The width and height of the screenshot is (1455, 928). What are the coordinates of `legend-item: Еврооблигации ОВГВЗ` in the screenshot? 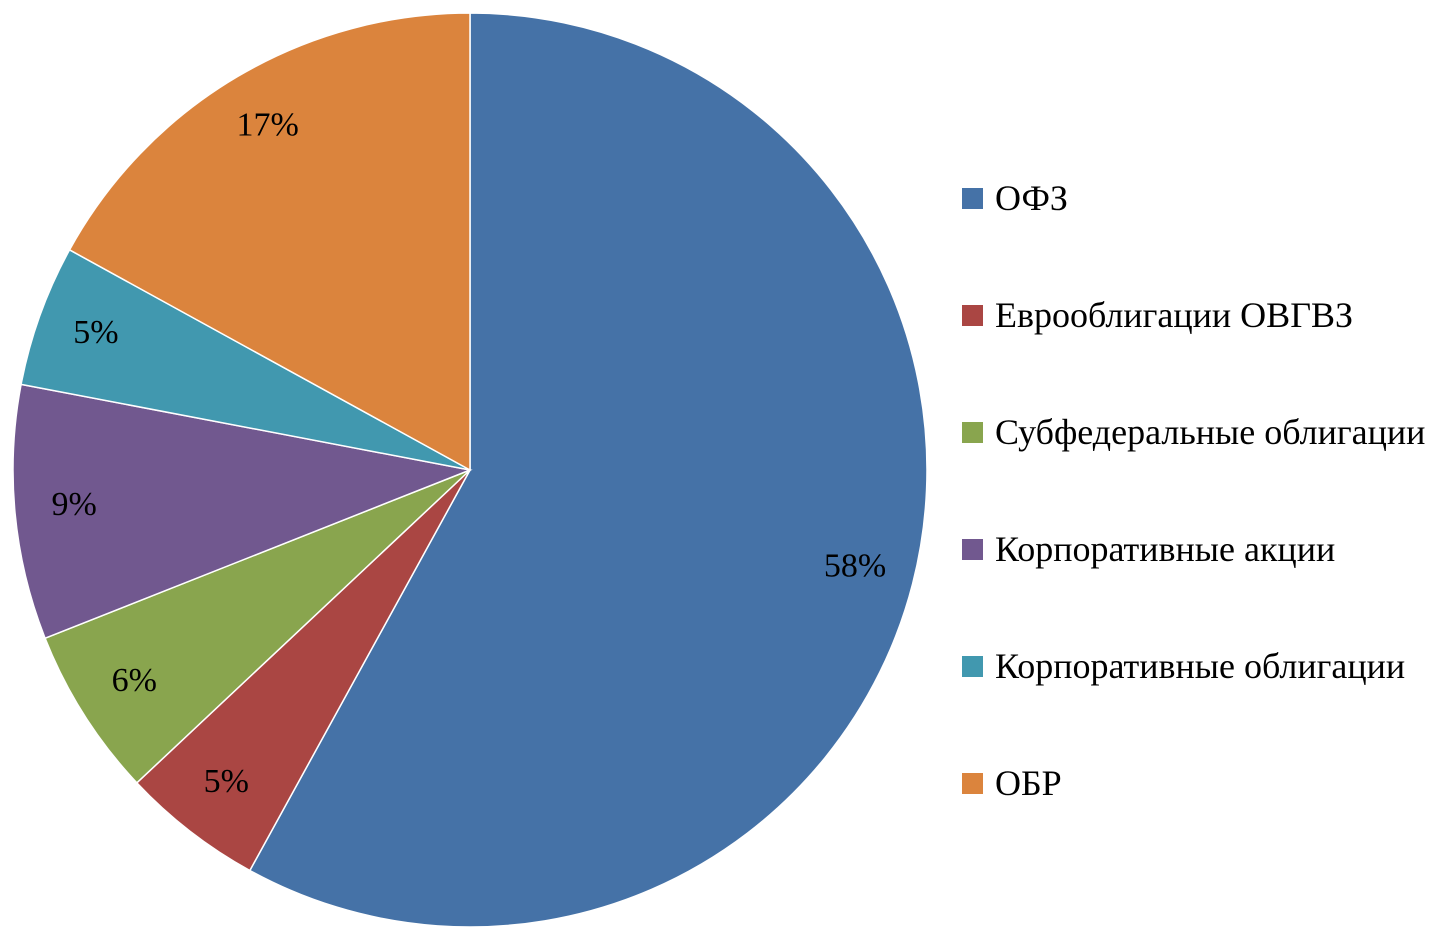 It's located at (1207, 347).